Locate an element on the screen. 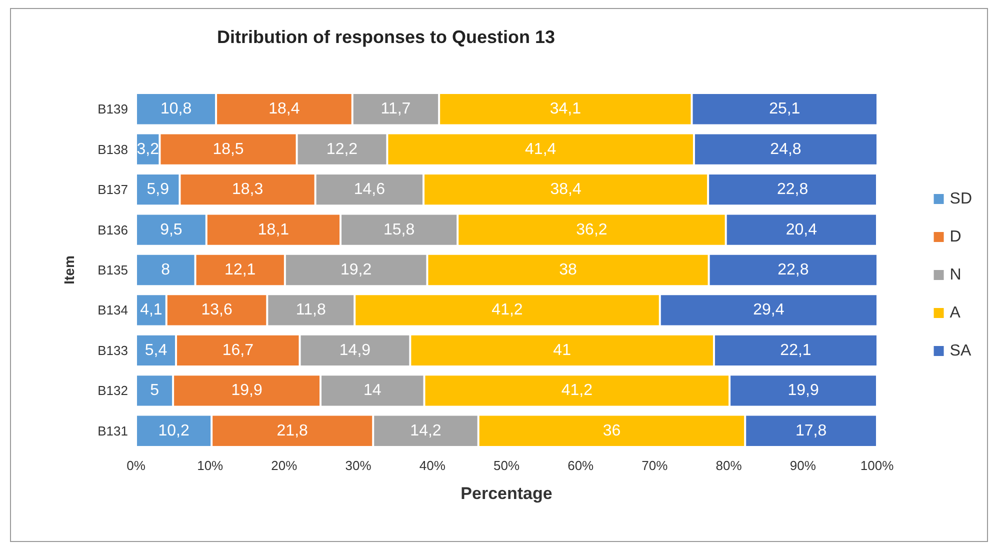 This screenshot has width=1000, height=550. legend-label: SA is located at coordinates (961, 351).